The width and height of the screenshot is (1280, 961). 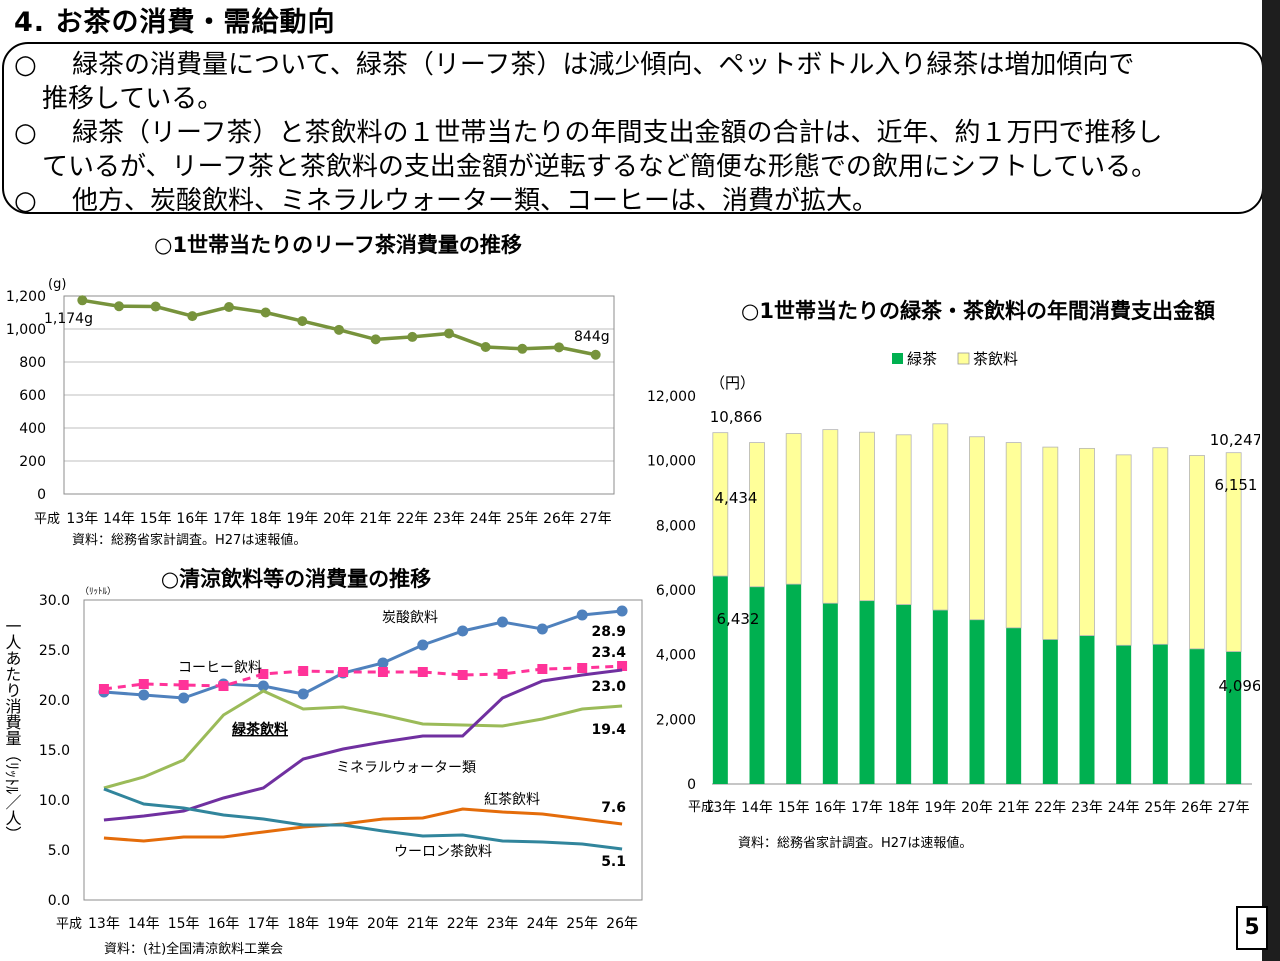 What do you see at coordinates (608, 730) in the screenshot?
I see `series-end-label: 19.4` at bounding box center [608, 730].